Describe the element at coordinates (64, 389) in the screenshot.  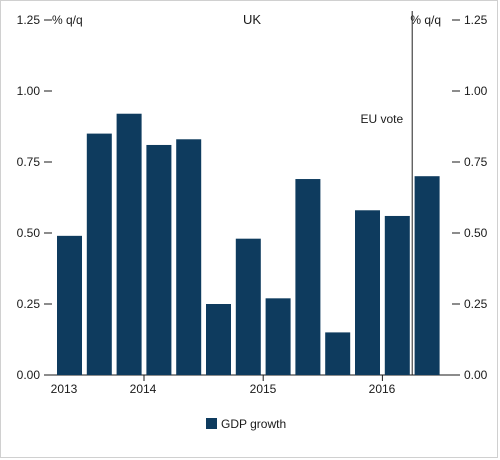
I see `x-year-label: 2013` at that location.